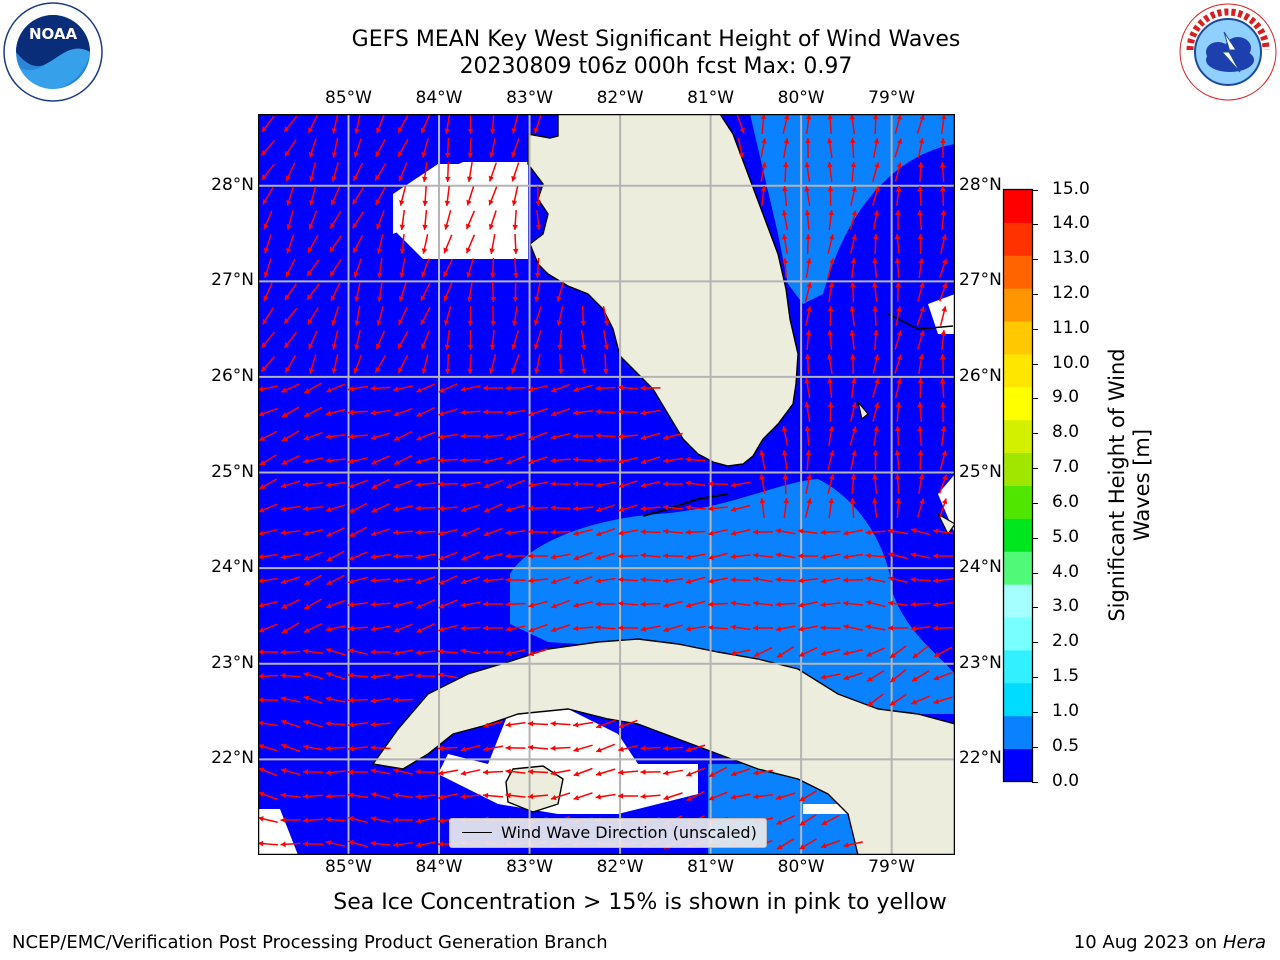 The image size is (1280, 960). Describe the element at coordinates (980, 471) in the screenshot. I see `lat-tick-right: 25°N` at that location.